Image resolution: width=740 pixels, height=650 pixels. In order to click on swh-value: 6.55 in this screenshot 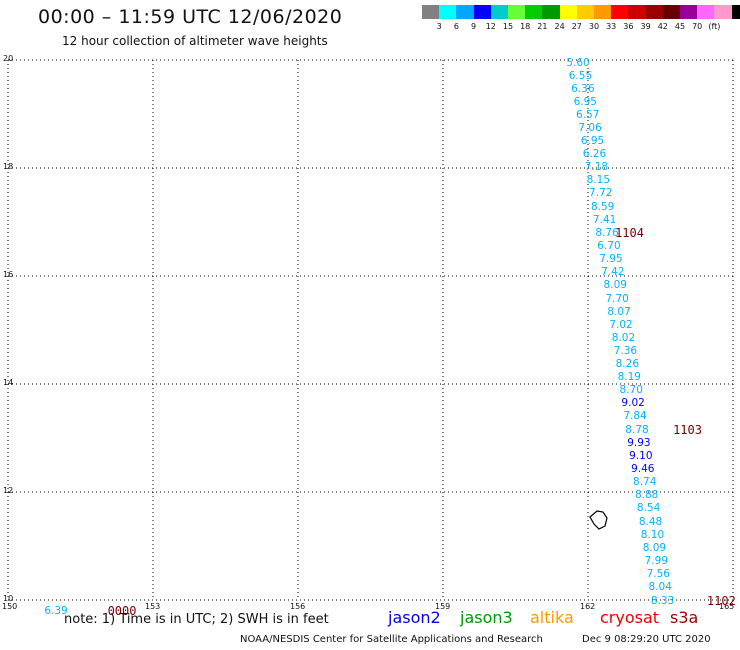, I will do `click(580, 76)`.